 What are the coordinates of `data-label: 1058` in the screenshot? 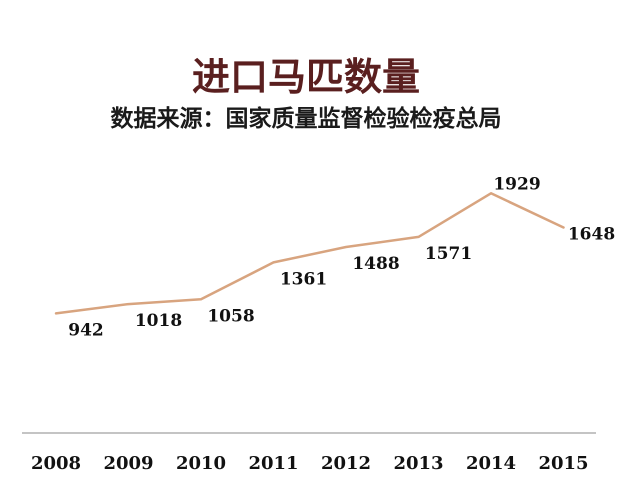 It's located at (230, 316).